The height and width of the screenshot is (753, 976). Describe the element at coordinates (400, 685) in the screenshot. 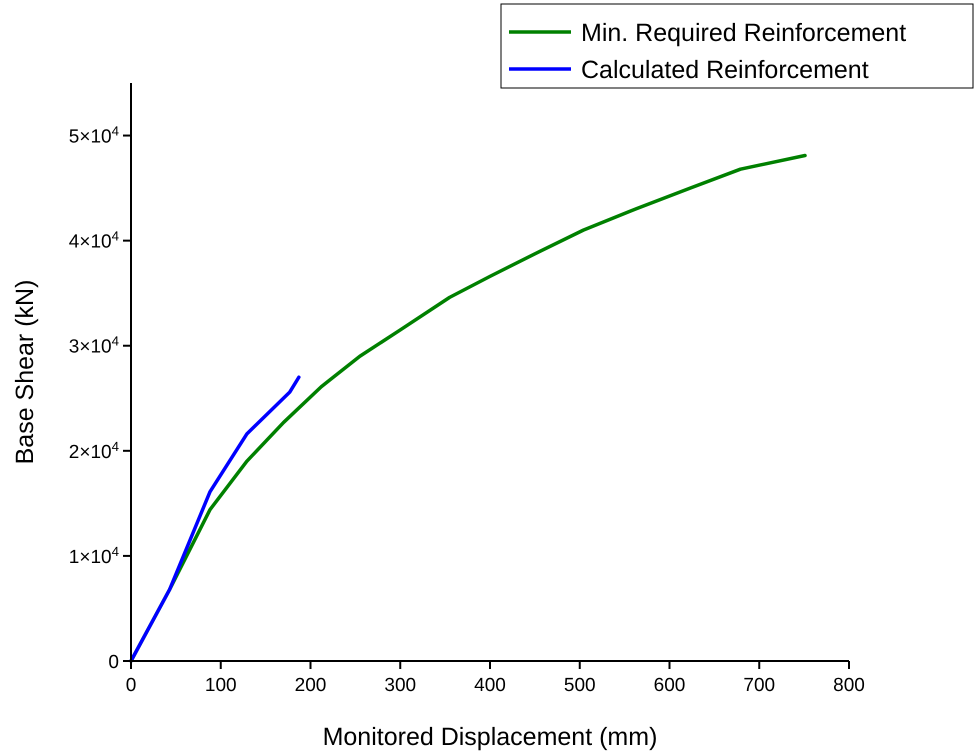

I see `x-tick-label: 300` at that location.